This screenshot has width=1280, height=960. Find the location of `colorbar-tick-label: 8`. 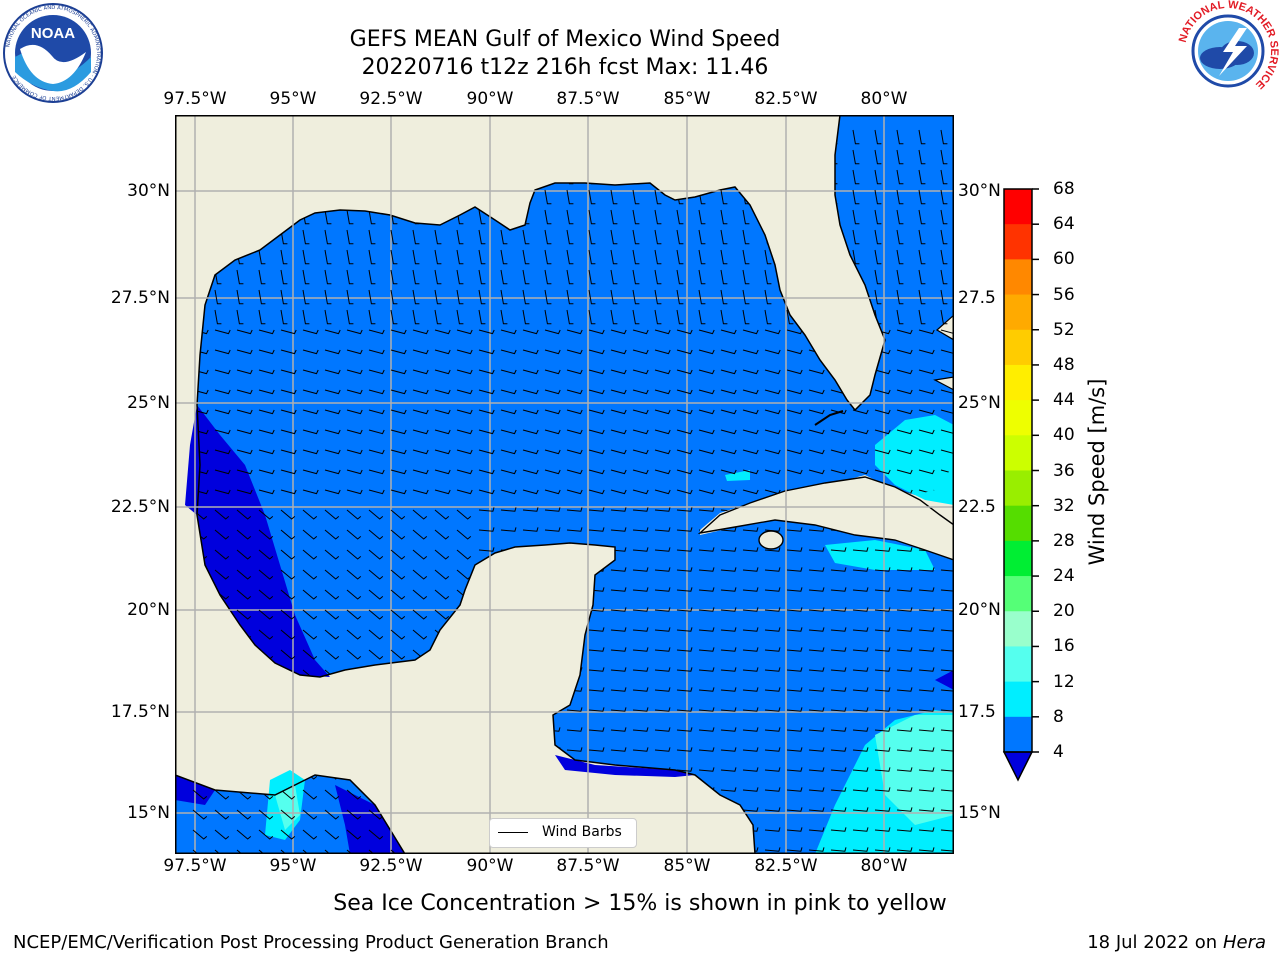

colorbar-tick-label: 8 is located at coordinates (1058, 716).